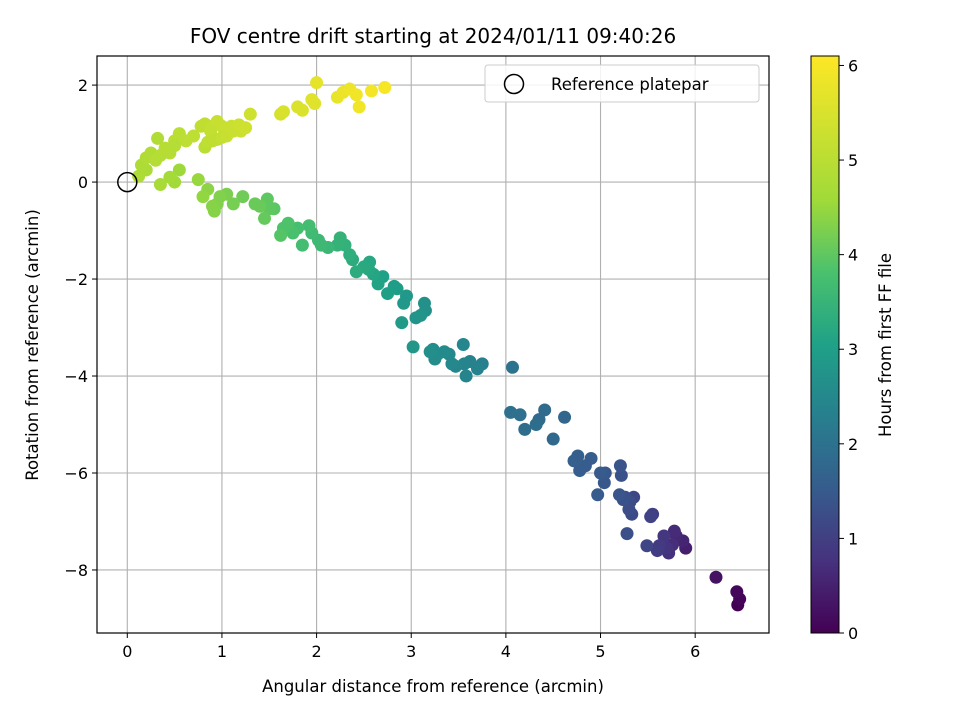  Describe the element at coordinates (76, 279) in the screenshot. I see `y-tick-label: −2` at that location.